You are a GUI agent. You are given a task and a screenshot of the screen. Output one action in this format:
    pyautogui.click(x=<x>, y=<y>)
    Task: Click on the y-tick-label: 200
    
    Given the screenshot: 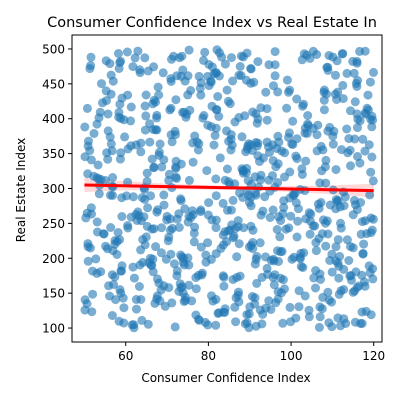 What is the action you would take?
    pyautogui.click(x=53, y=259)
    